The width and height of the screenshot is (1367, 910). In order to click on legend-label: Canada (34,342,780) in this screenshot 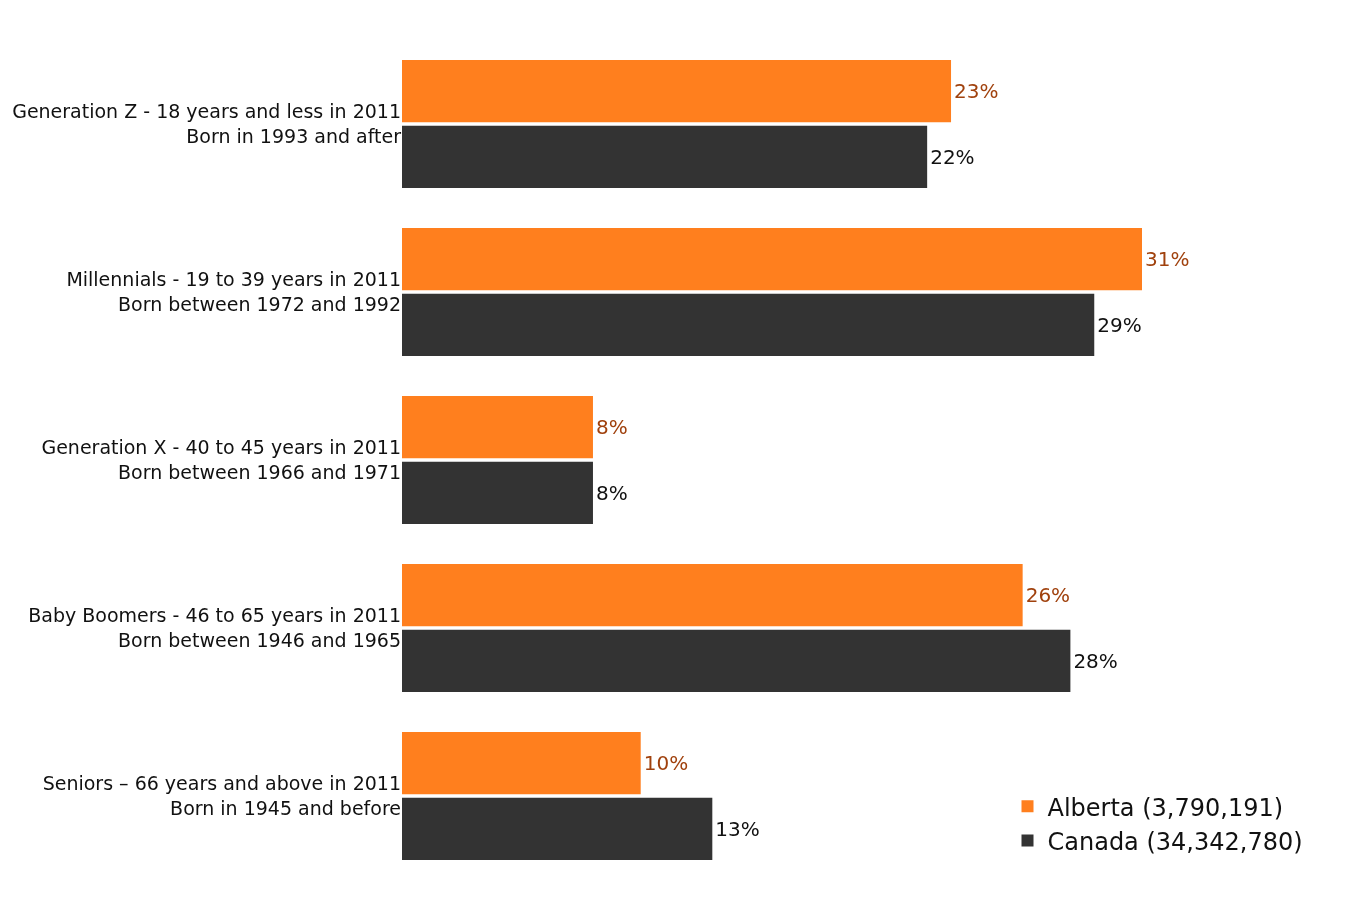, I will do `click(1175, 841)`.